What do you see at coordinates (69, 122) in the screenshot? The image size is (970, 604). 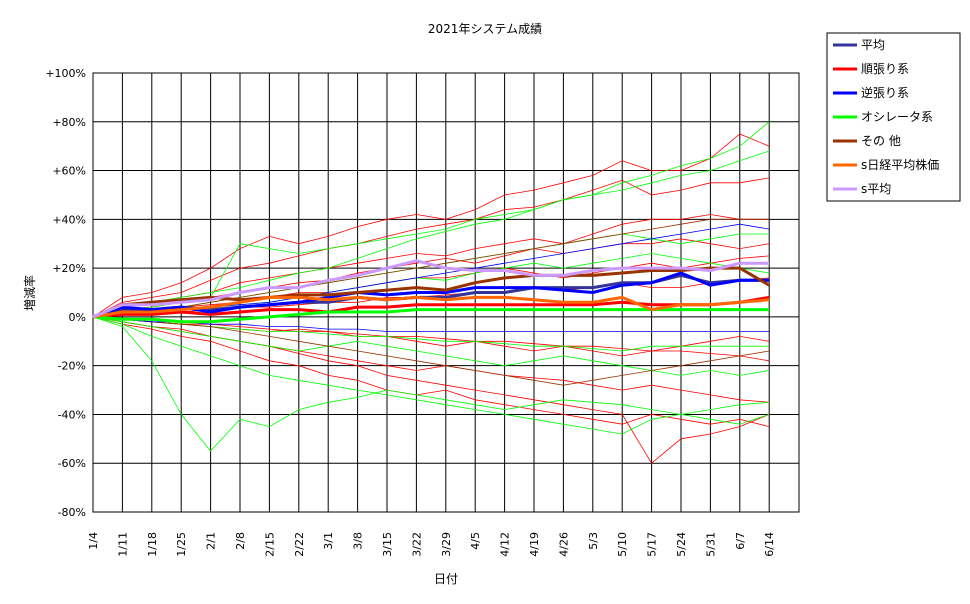 I see `y-tick-label: +80%` at bounding box center [69, 122].